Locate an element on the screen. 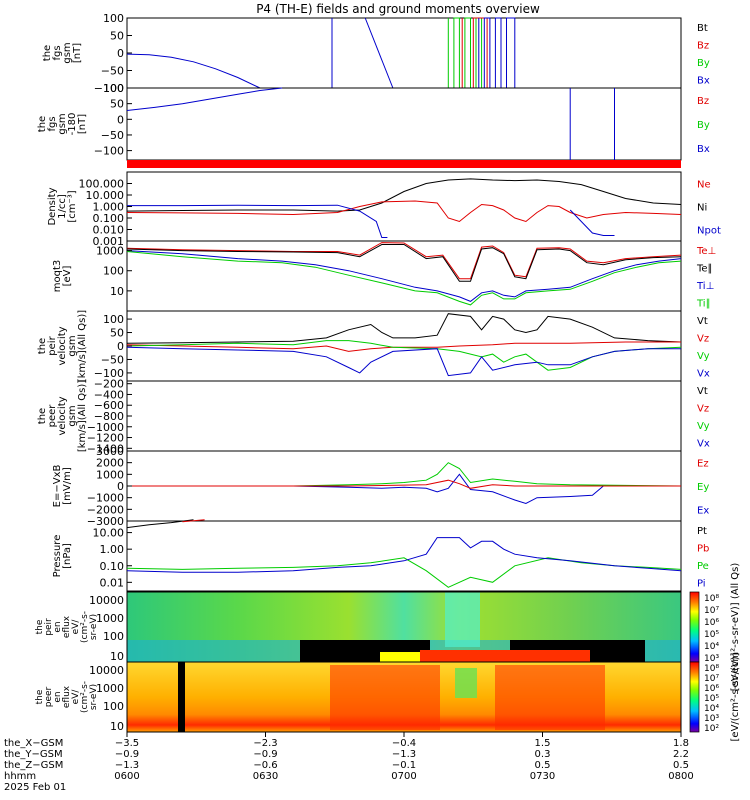 This screenshot has width=750, height=800. y-axis-label-line: [cm⁻³] is located at coordinates (72, 206).